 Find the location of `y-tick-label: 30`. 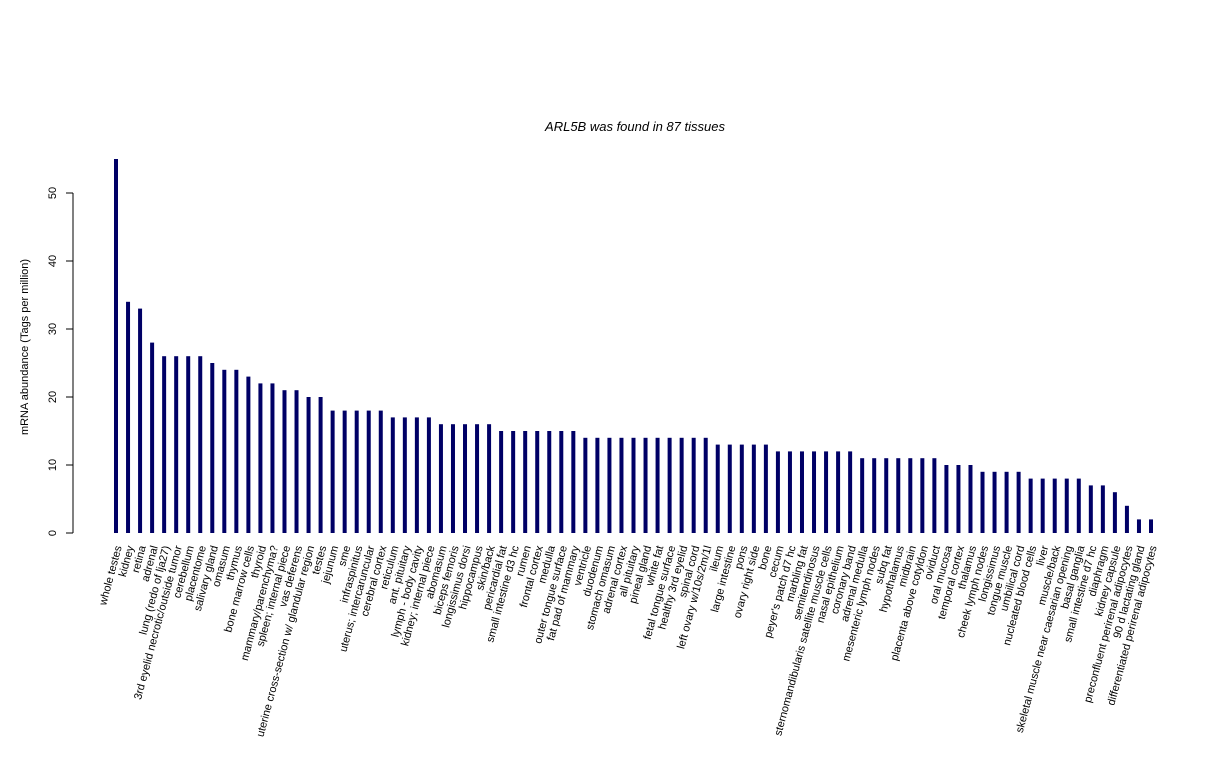

y-tick-label: 30 is located at coordinates (53, 329).